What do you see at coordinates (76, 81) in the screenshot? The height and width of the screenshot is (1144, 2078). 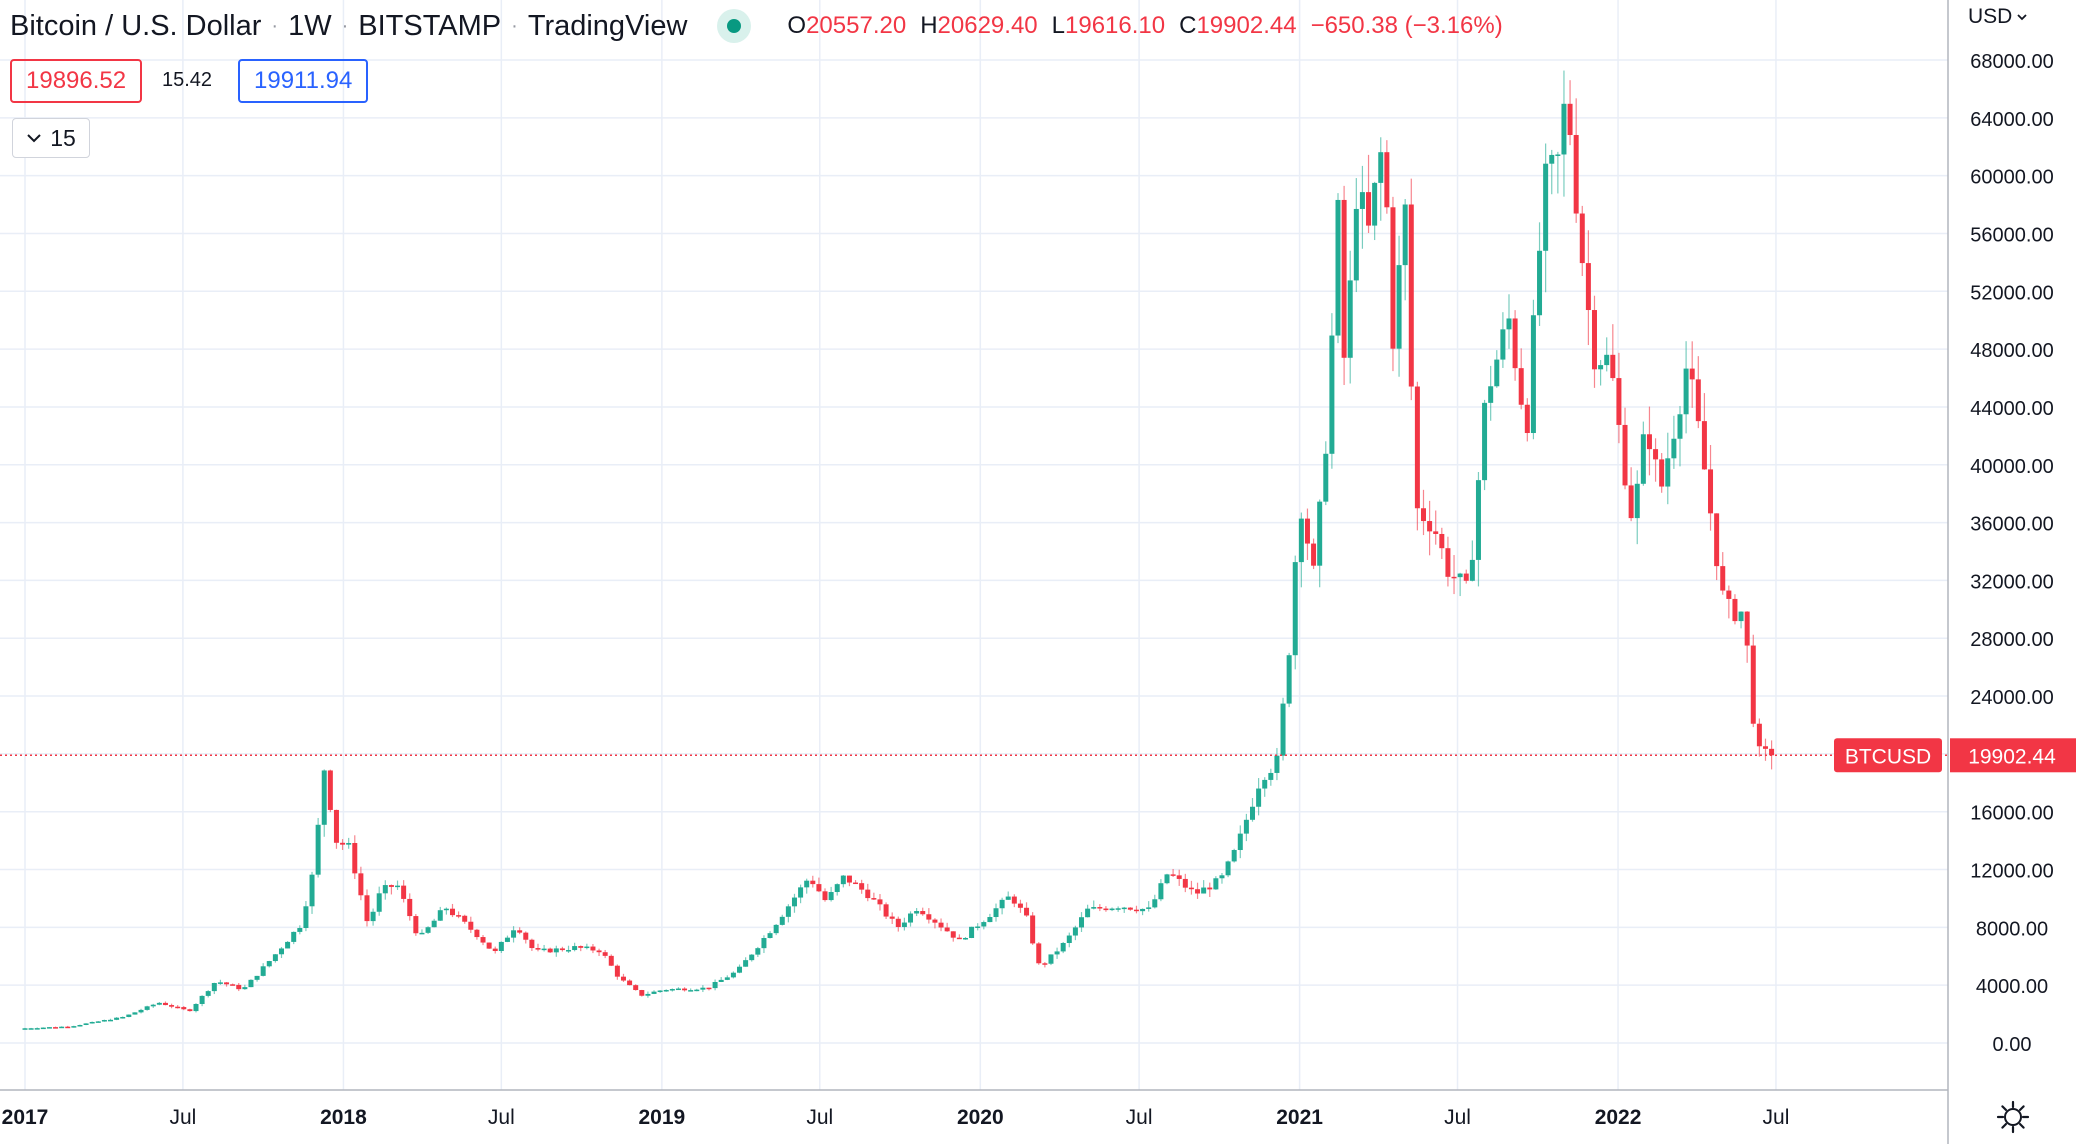 I see `sell-price-button: 19896.52` at bounding box center [76, 81].